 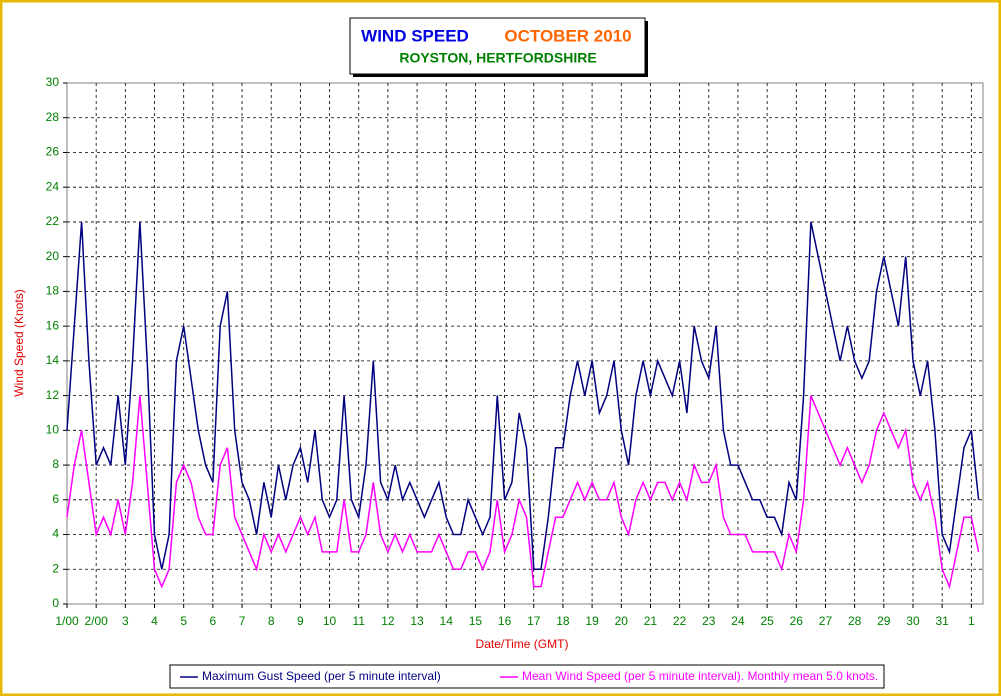 I want to click on x-tick-label: 5, so click(x=183, y=621).